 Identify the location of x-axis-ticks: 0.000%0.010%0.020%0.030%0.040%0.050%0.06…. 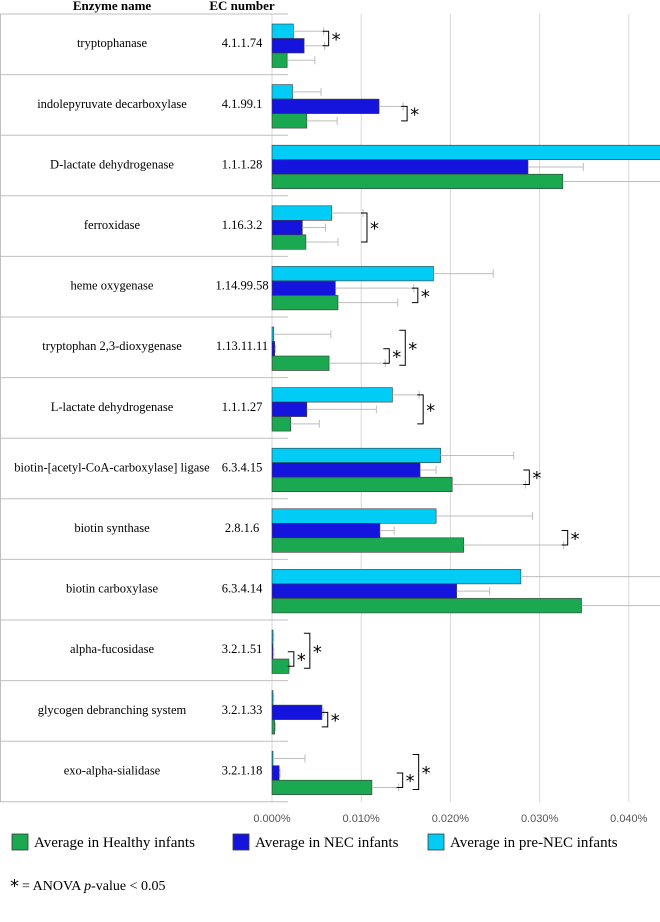
(450, 819).